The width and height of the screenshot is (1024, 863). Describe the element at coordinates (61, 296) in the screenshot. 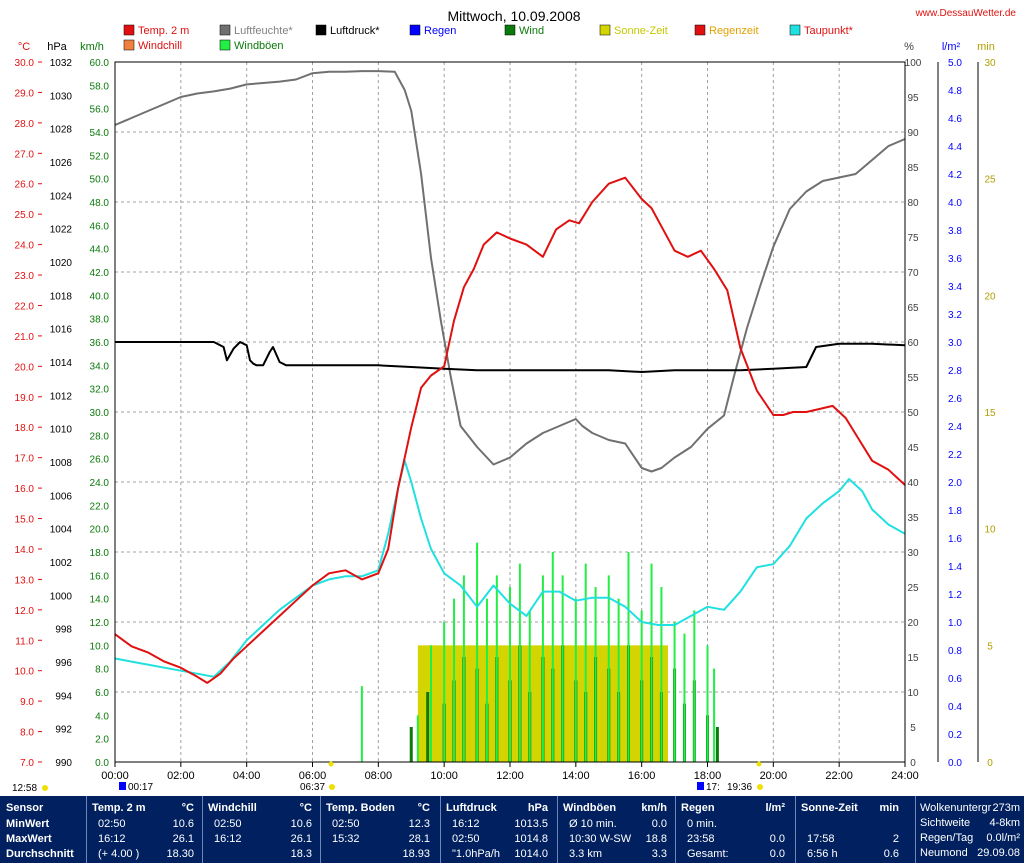

I see `tick-label: 1018` at that location.